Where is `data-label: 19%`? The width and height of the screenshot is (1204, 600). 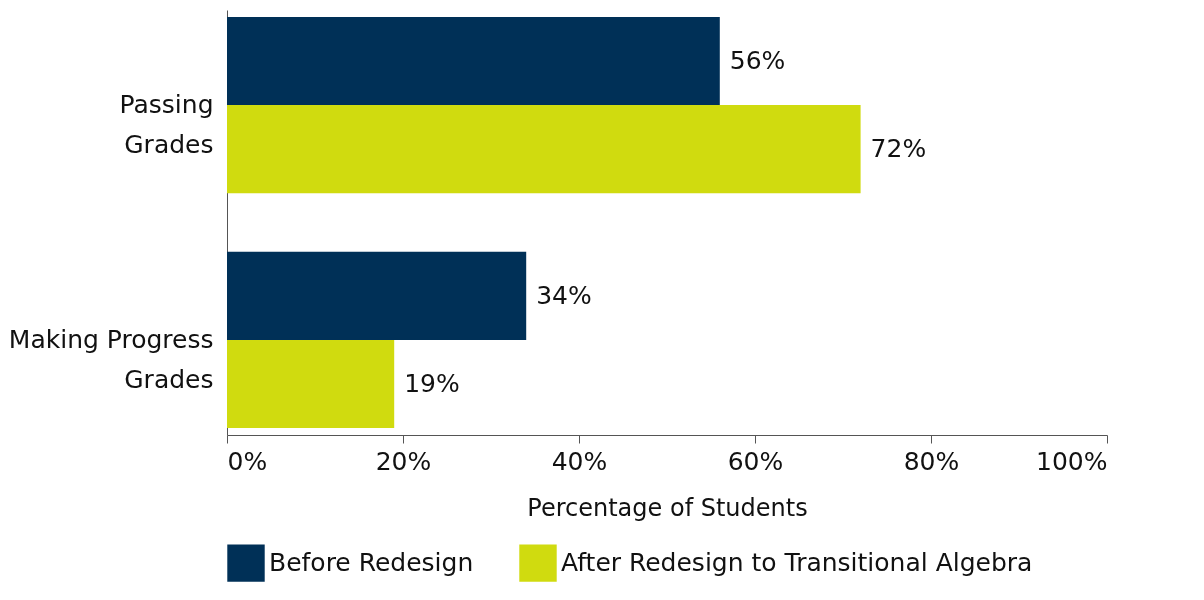 data-label: 19% is located at coordinates (432, 383).